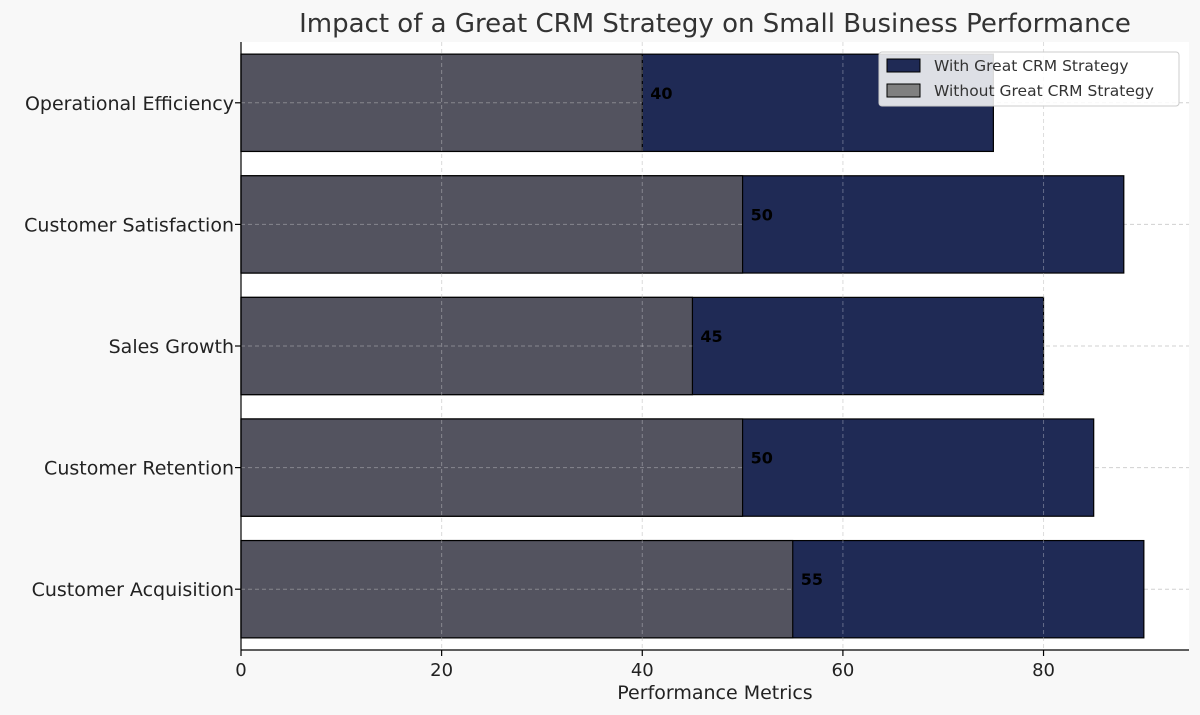 This screenshot has height=715, width=1200. Describe the element at coordinates (1044, 91) in the screenshot. I see `legend-label-without-crm: Without Great CRM Strategy` at that location.